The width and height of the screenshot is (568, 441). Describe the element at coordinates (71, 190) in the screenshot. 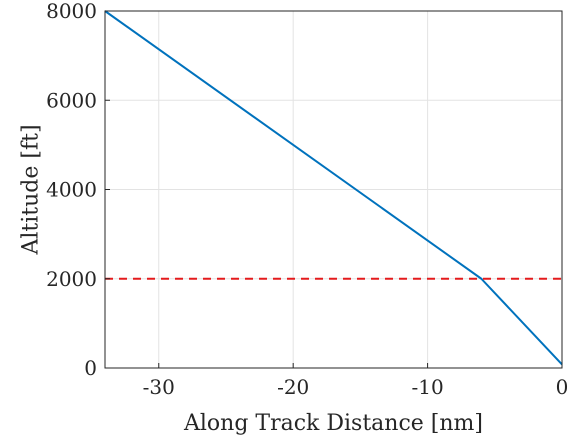

I see `y-tick-label: 4000` at that location.